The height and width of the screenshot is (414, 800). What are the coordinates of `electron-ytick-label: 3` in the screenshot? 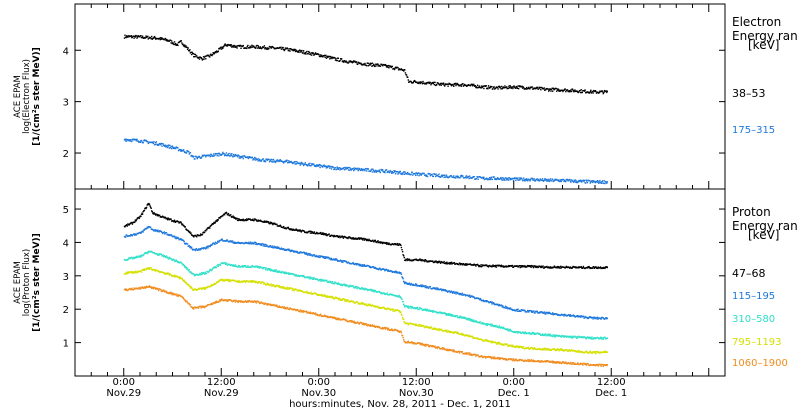 It's located at (66, 103).